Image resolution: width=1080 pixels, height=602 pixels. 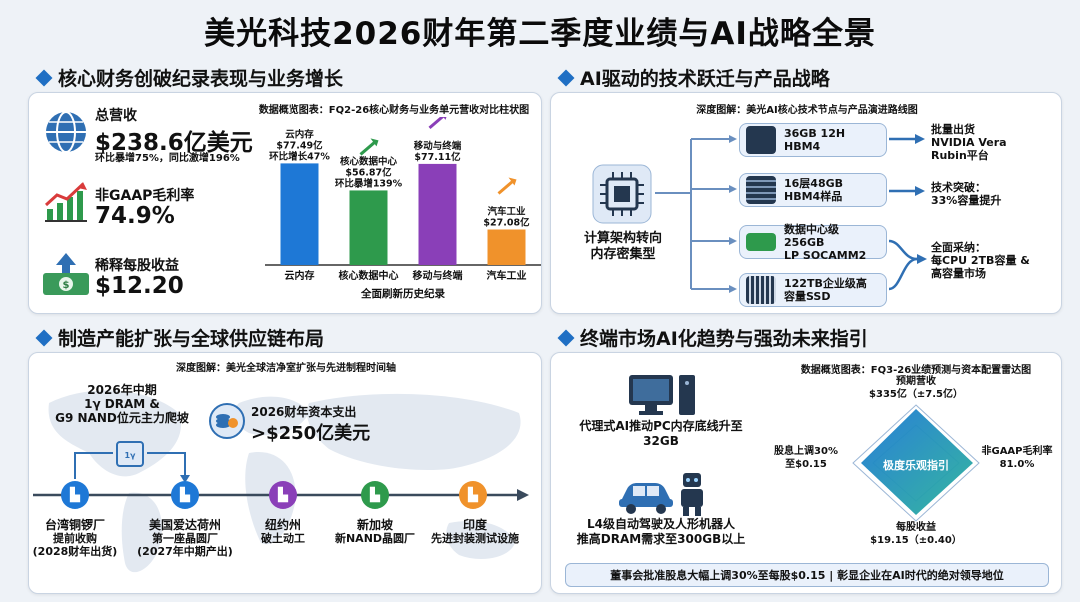 I want to click on car-robot-icon, so click(x=661, y=494).